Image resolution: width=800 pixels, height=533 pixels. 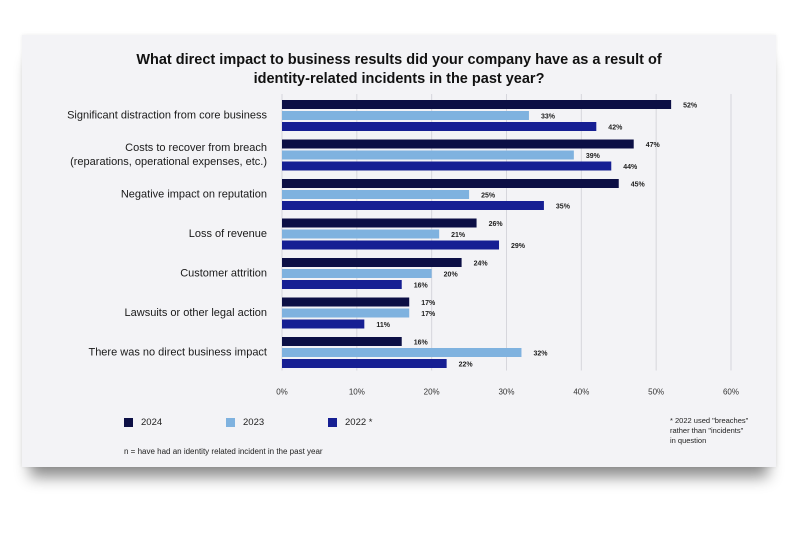 I want to click on data-label: 22%, so click(x=466, y=365).